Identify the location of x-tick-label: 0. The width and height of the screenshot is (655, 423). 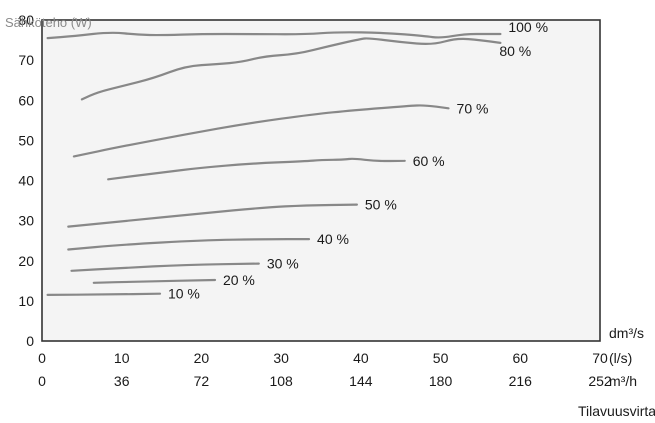
(42, 358).